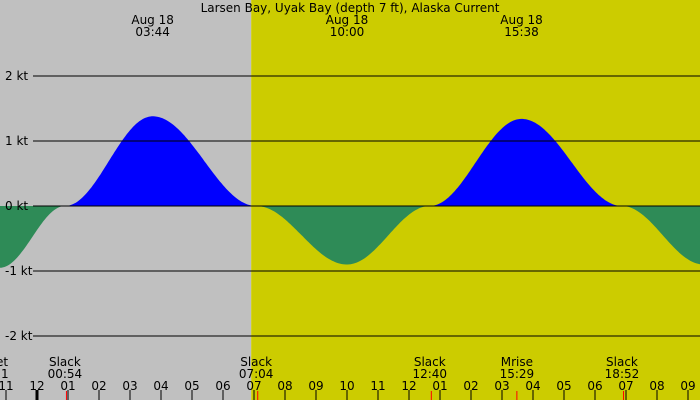  Describe the element at coordinates (517, 374) in the screenshot. I see `event-time: 15:29` at that location.